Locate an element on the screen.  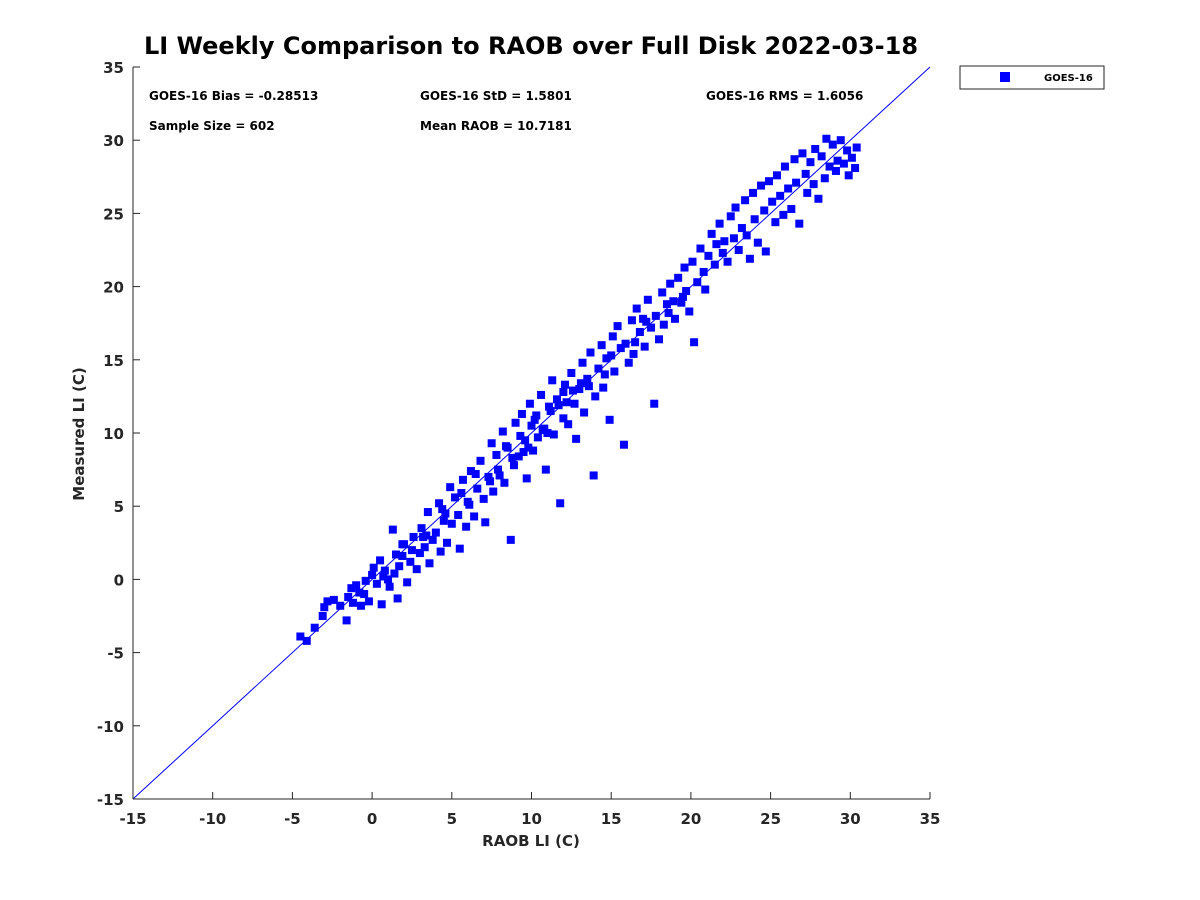
y-tick-label: 0 is located at coordinates (119, 580).